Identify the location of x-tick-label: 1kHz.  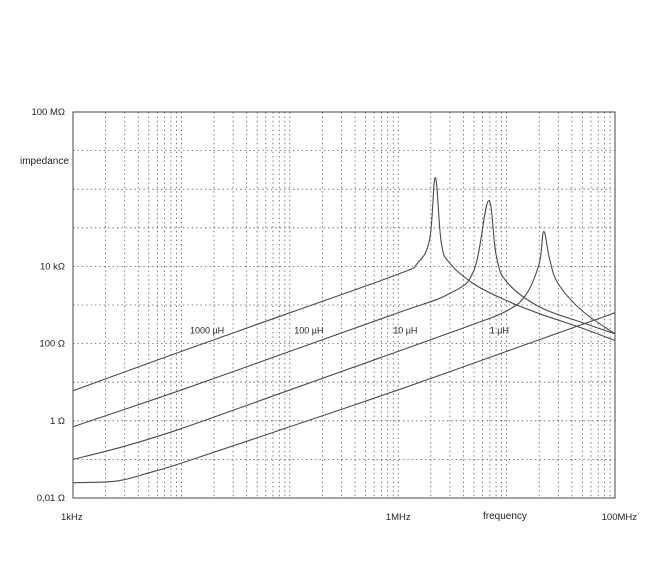
(72, 517).